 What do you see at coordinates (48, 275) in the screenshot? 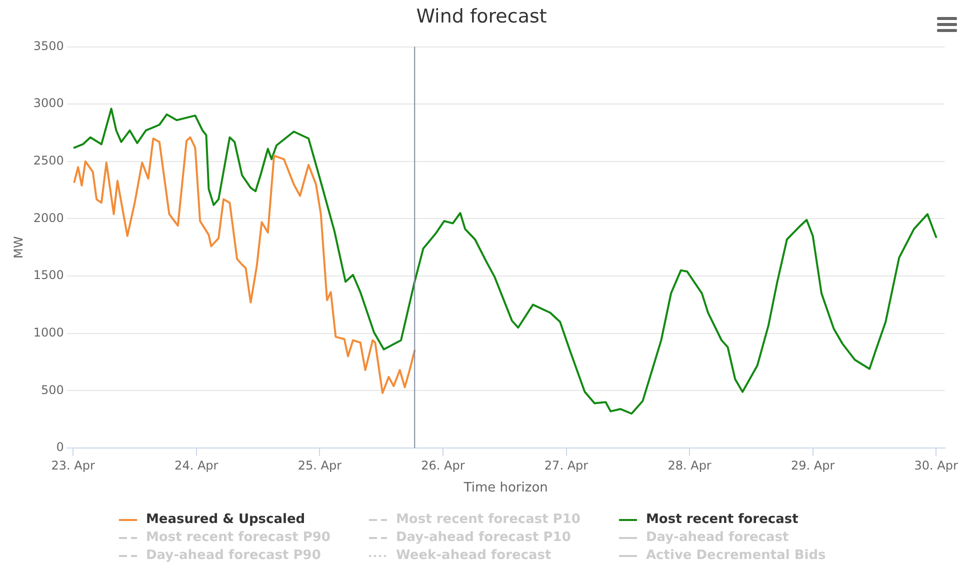
I see `y-tick-label: 1500` at bounding box center [48, 275].